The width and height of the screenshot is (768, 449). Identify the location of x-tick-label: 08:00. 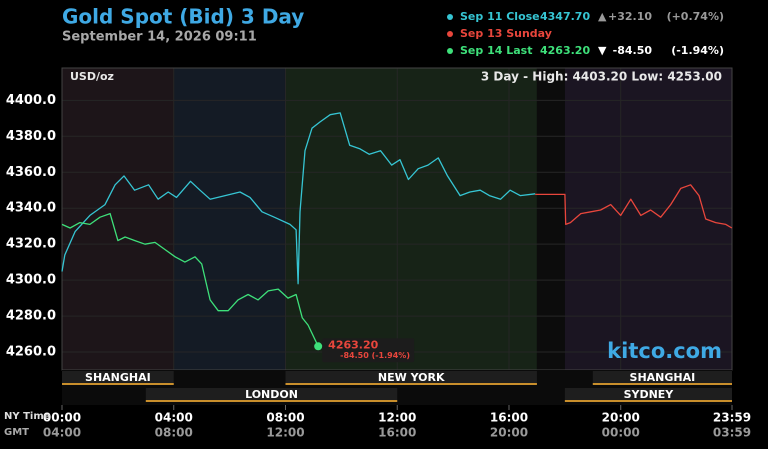
(285, 418).